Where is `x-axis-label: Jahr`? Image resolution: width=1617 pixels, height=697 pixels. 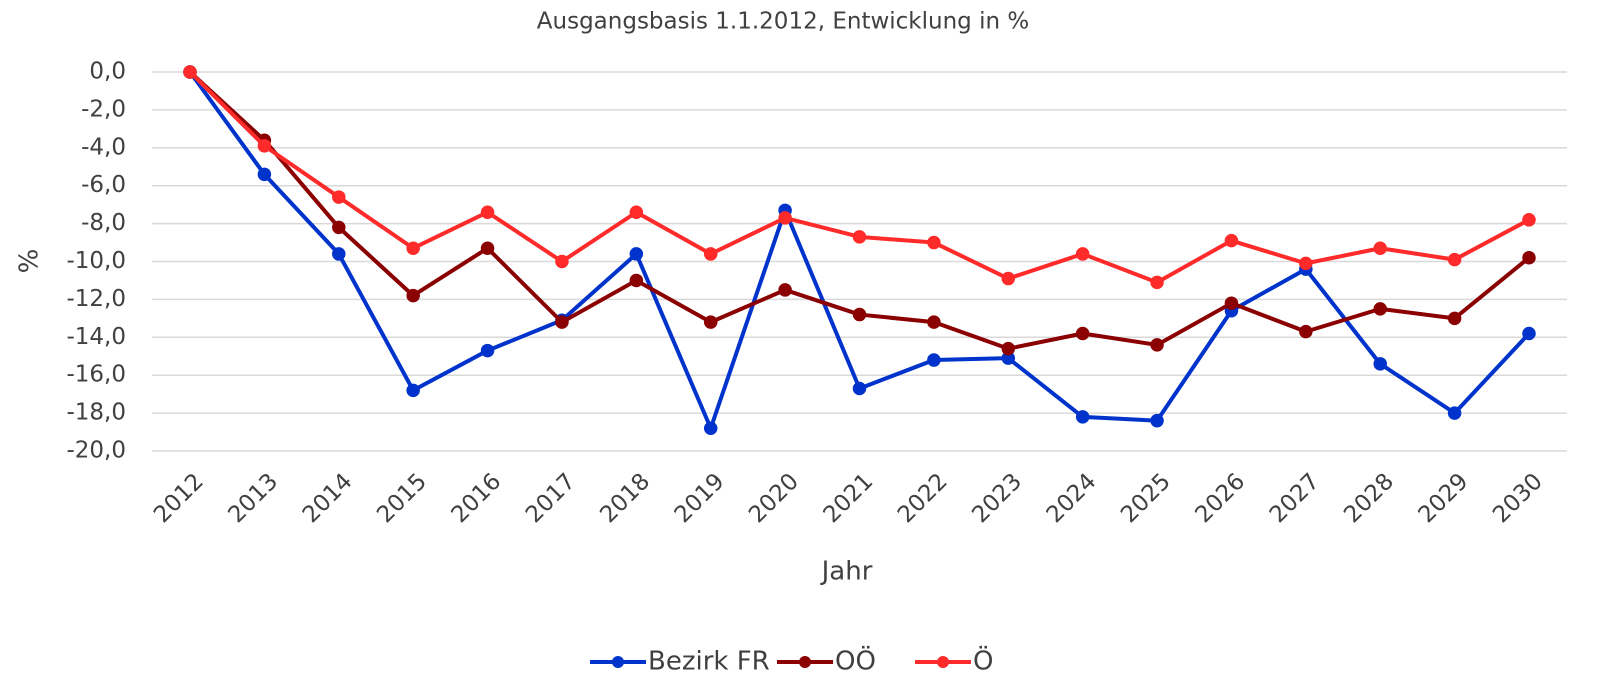 x-axis-label: Jahr is located at coordinates (846, 572).